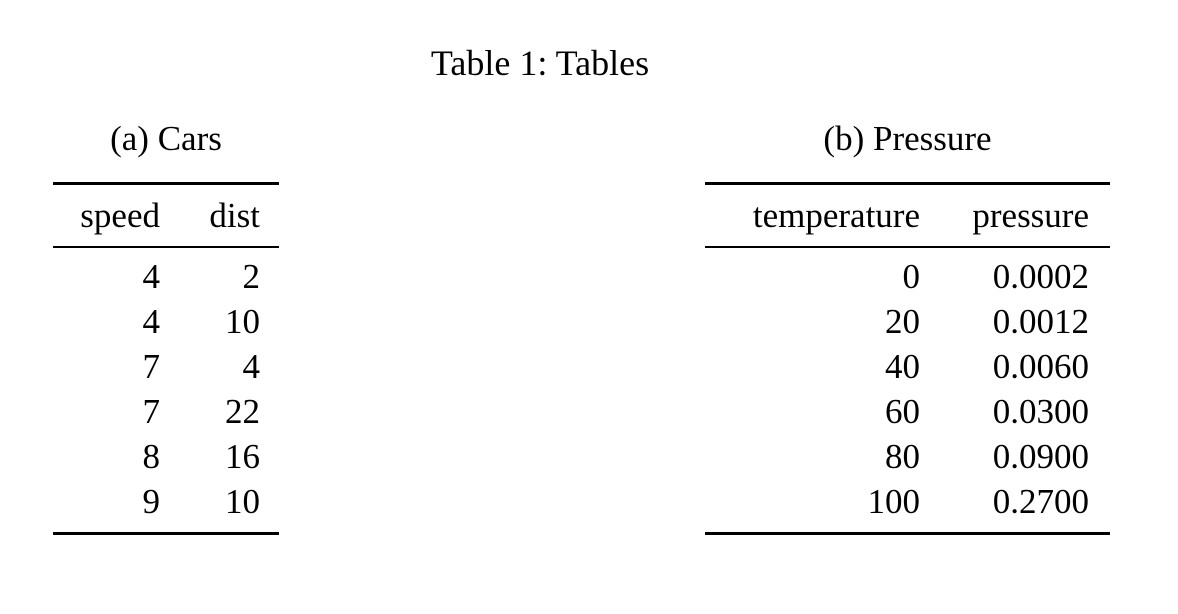 Image resolution: width=1178 pixels, height=614 pixels. I want to click on column-header-speed: speed, so click(120, 215).